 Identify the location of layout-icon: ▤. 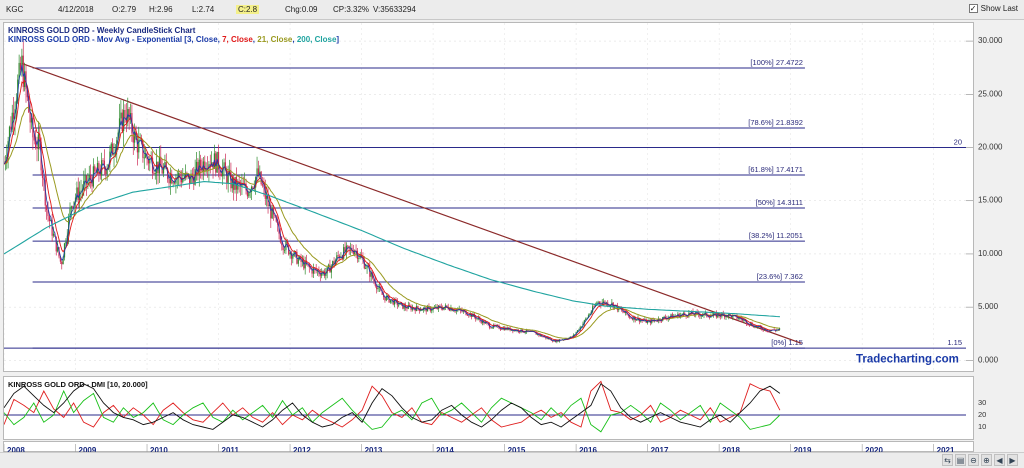
(960, 460).